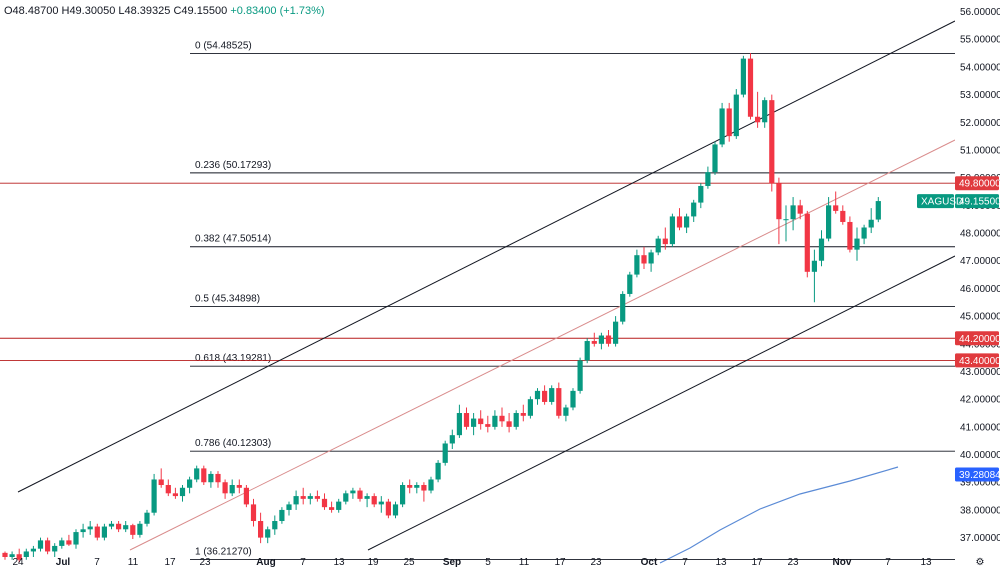  I want to click on y-tick-label: 41.00000, so click(980, 427).